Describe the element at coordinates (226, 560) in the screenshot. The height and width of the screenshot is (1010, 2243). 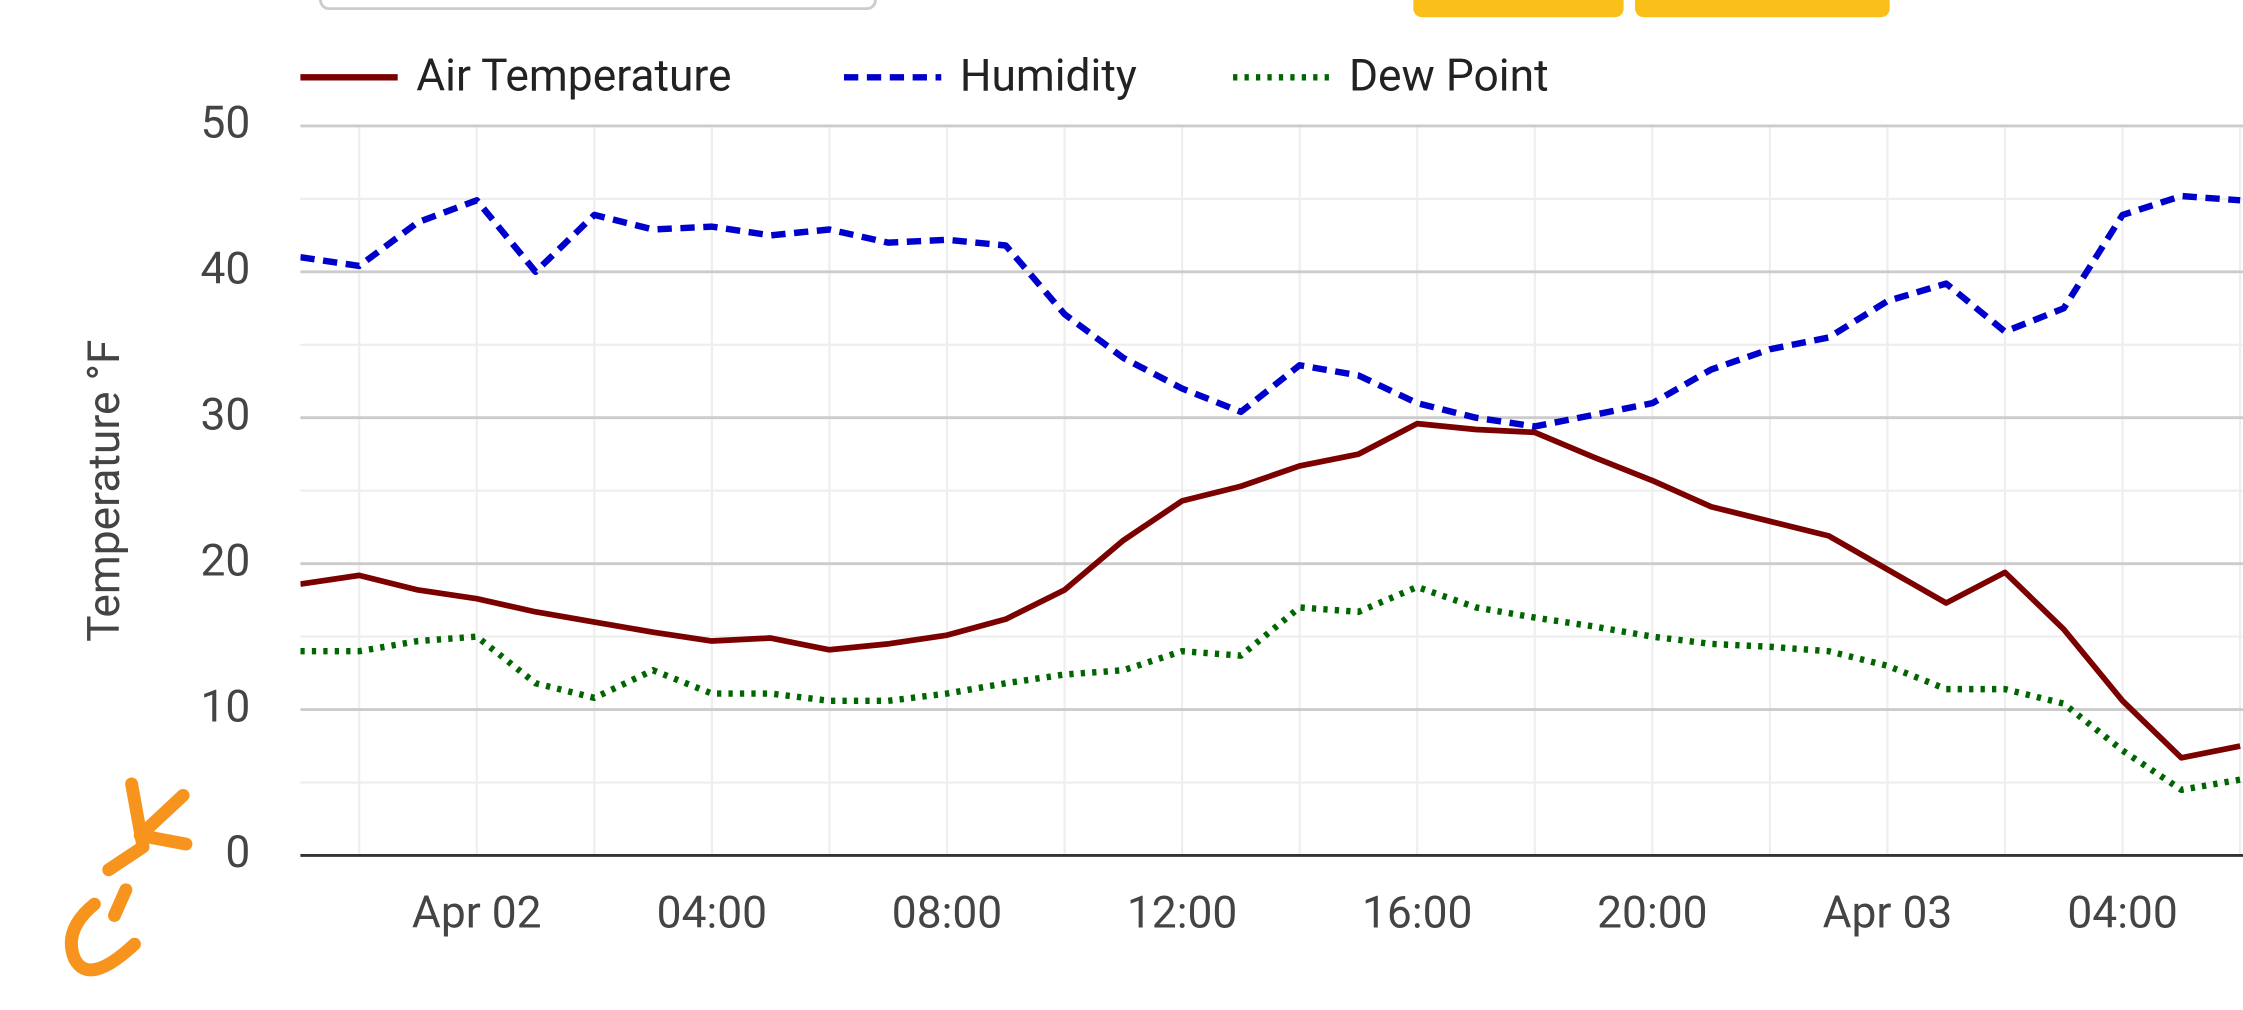
I see `y-tick-label: 20` at that location.